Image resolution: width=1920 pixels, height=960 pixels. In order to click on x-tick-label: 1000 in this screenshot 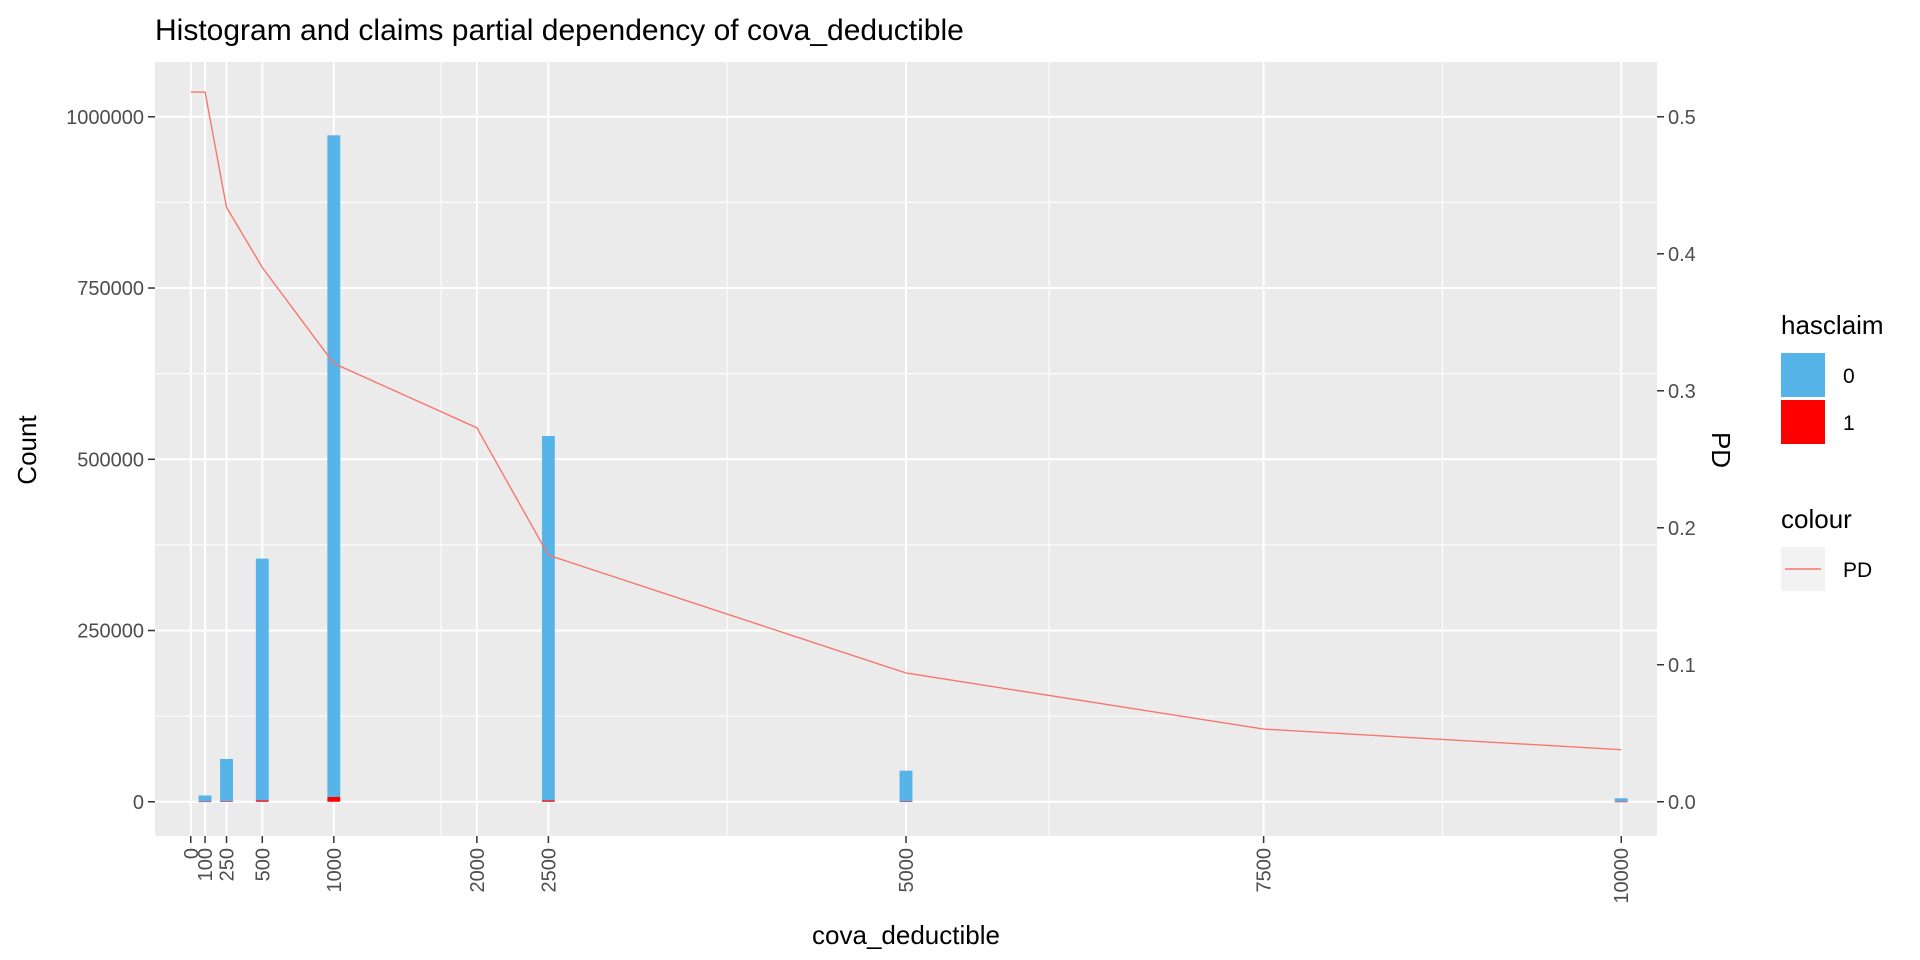, I will do `click(335, 870)`.